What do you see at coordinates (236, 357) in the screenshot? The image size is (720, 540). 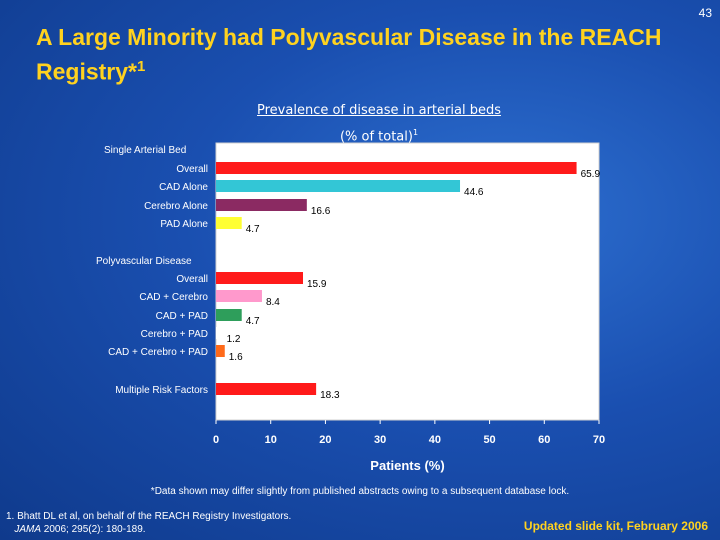 I see `data-label: 1.6` at bounding box center [236, 357].